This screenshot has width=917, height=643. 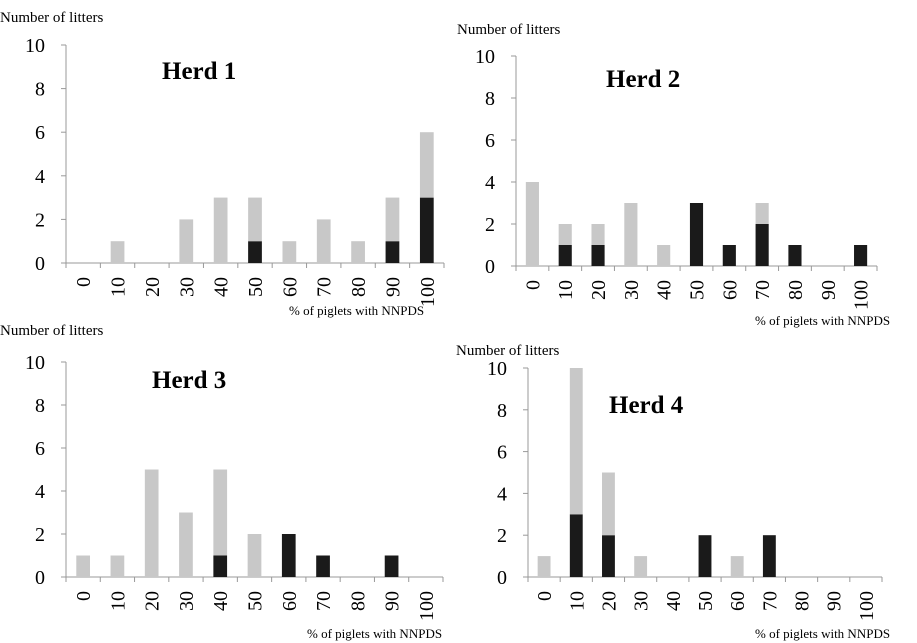 I want to click on chart-title: Herd 1, so click(x=199, y=71).